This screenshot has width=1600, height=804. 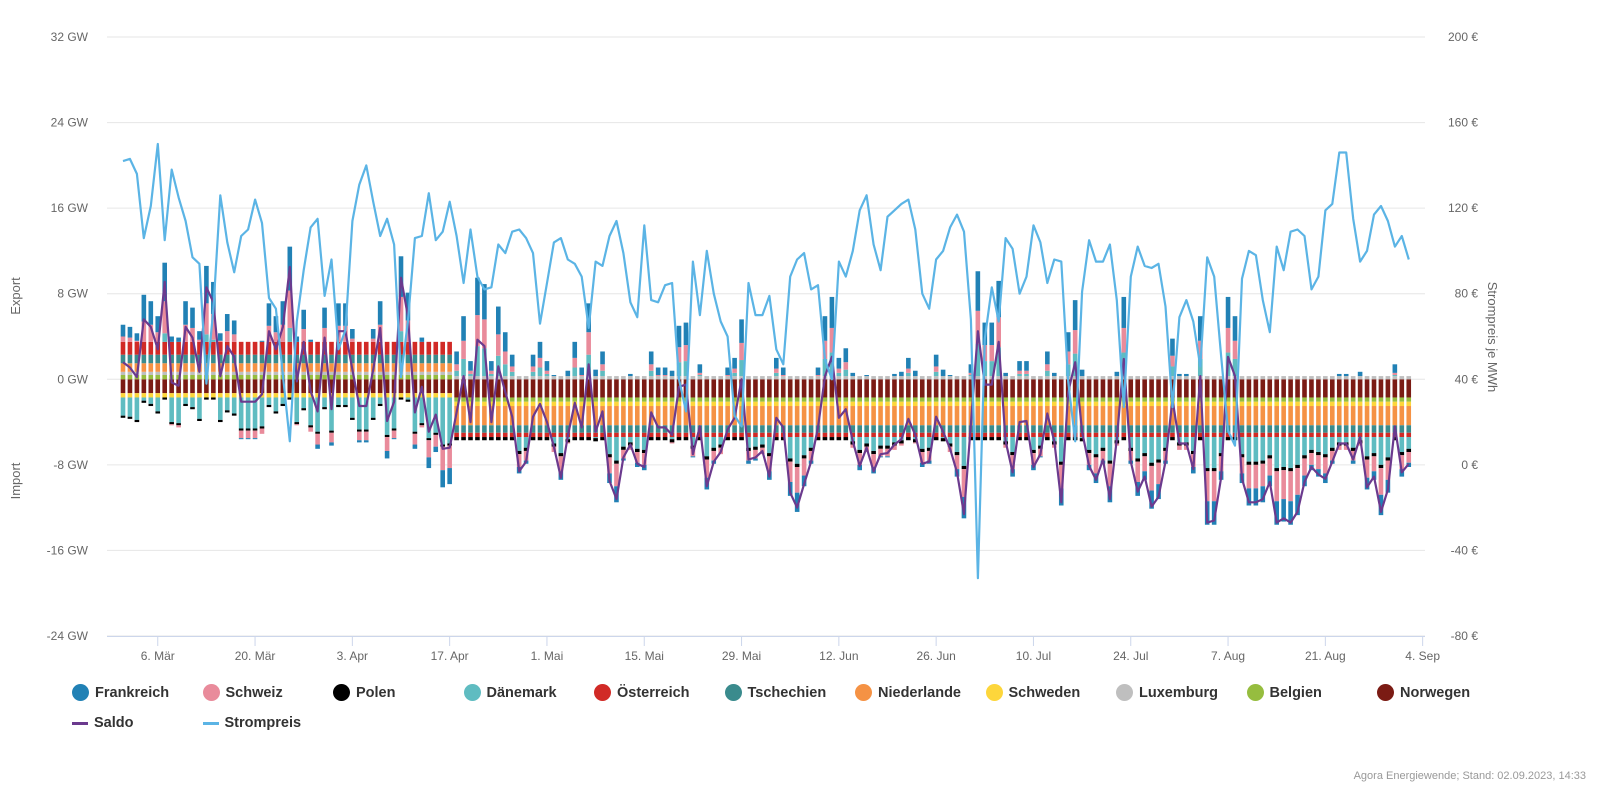 What do you see at coordinates (1423, 692) in the screenshot?
I see `legend-item-norwegen: Norwegen` at bounding box center [1423, 692].